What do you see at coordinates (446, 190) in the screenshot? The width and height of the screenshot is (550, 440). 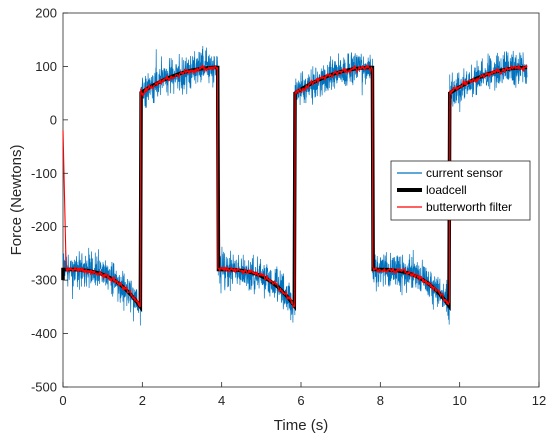 I see `legend-label-loadcell: loadcell` at bounding box center [446, 190].